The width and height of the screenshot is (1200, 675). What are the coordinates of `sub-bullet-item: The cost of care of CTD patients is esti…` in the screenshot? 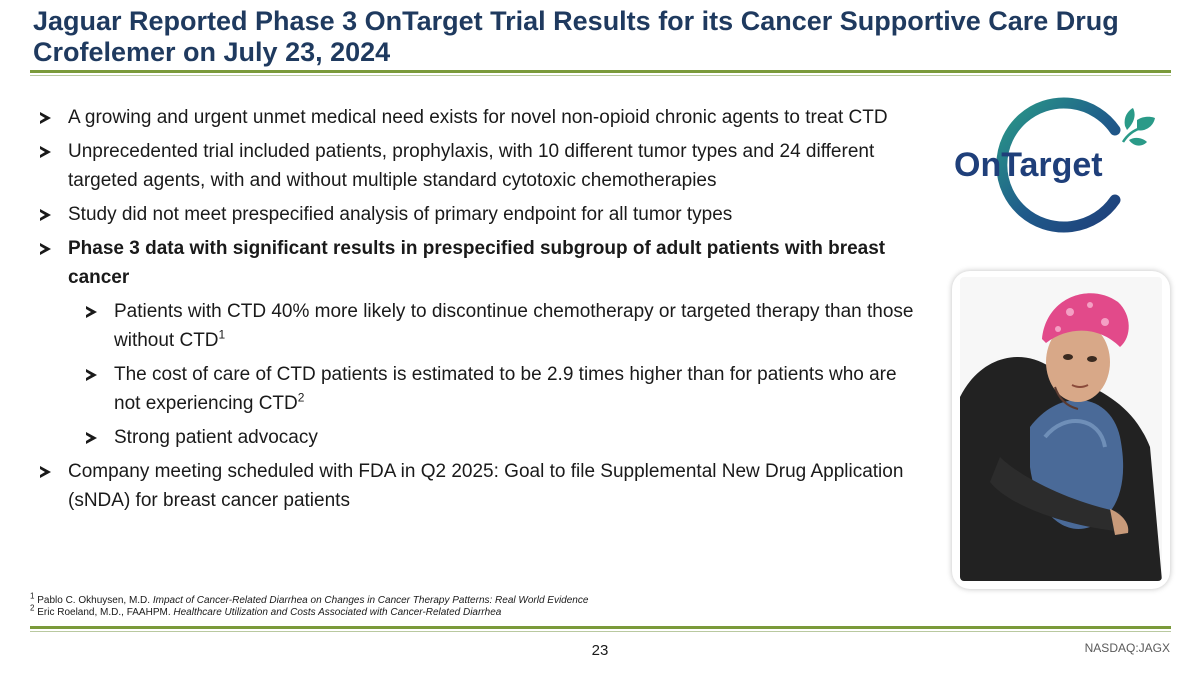 It's located at (503, 389).